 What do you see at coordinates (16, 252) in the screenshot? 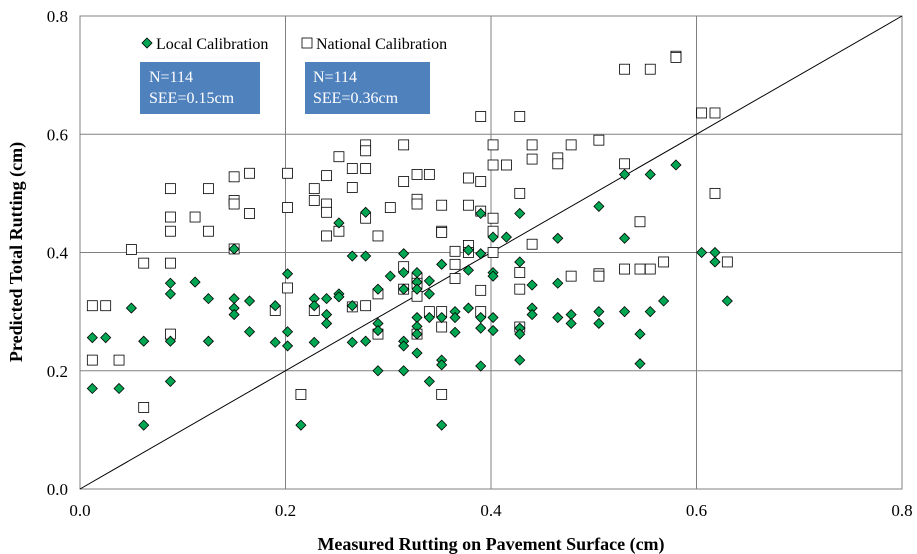
I see `y-axis-title: Predicted Total Rutting (cm)` at bounding box center [16, 252].